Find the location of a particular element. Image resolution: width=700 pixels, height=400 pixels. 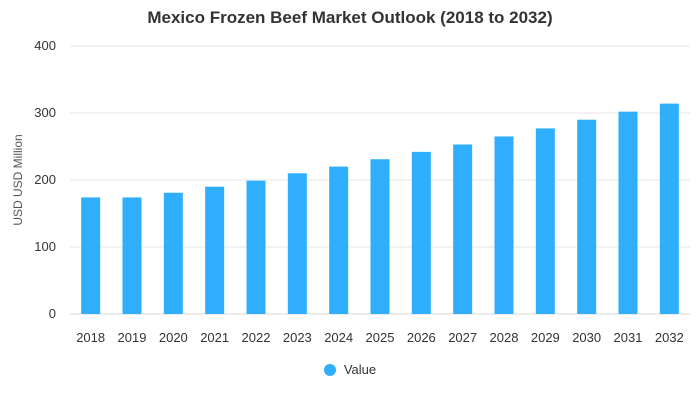

x-tick-label: 2032 is located at coordinates (669, 337).